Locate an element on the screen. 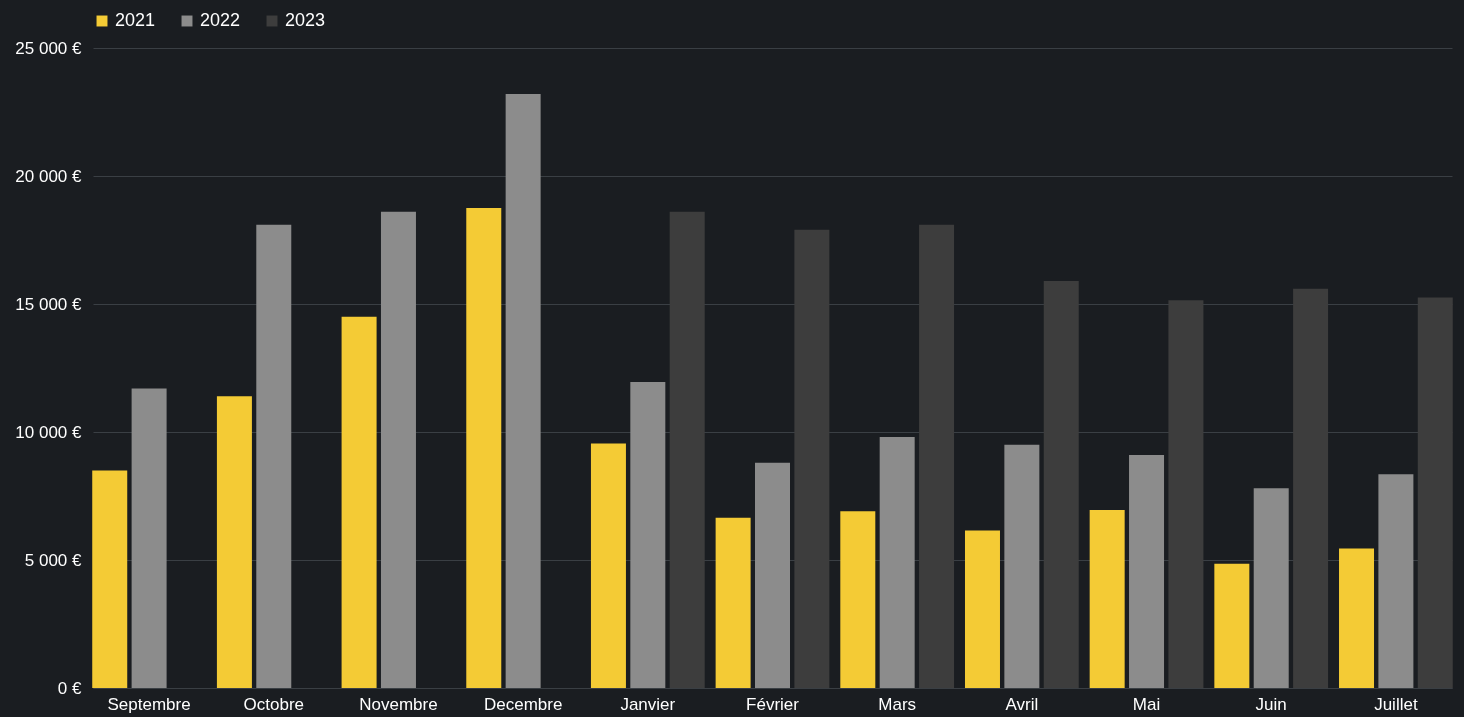 The image size is (1464, 717). legend-label: 2022 is located at coordinates (220, 20).